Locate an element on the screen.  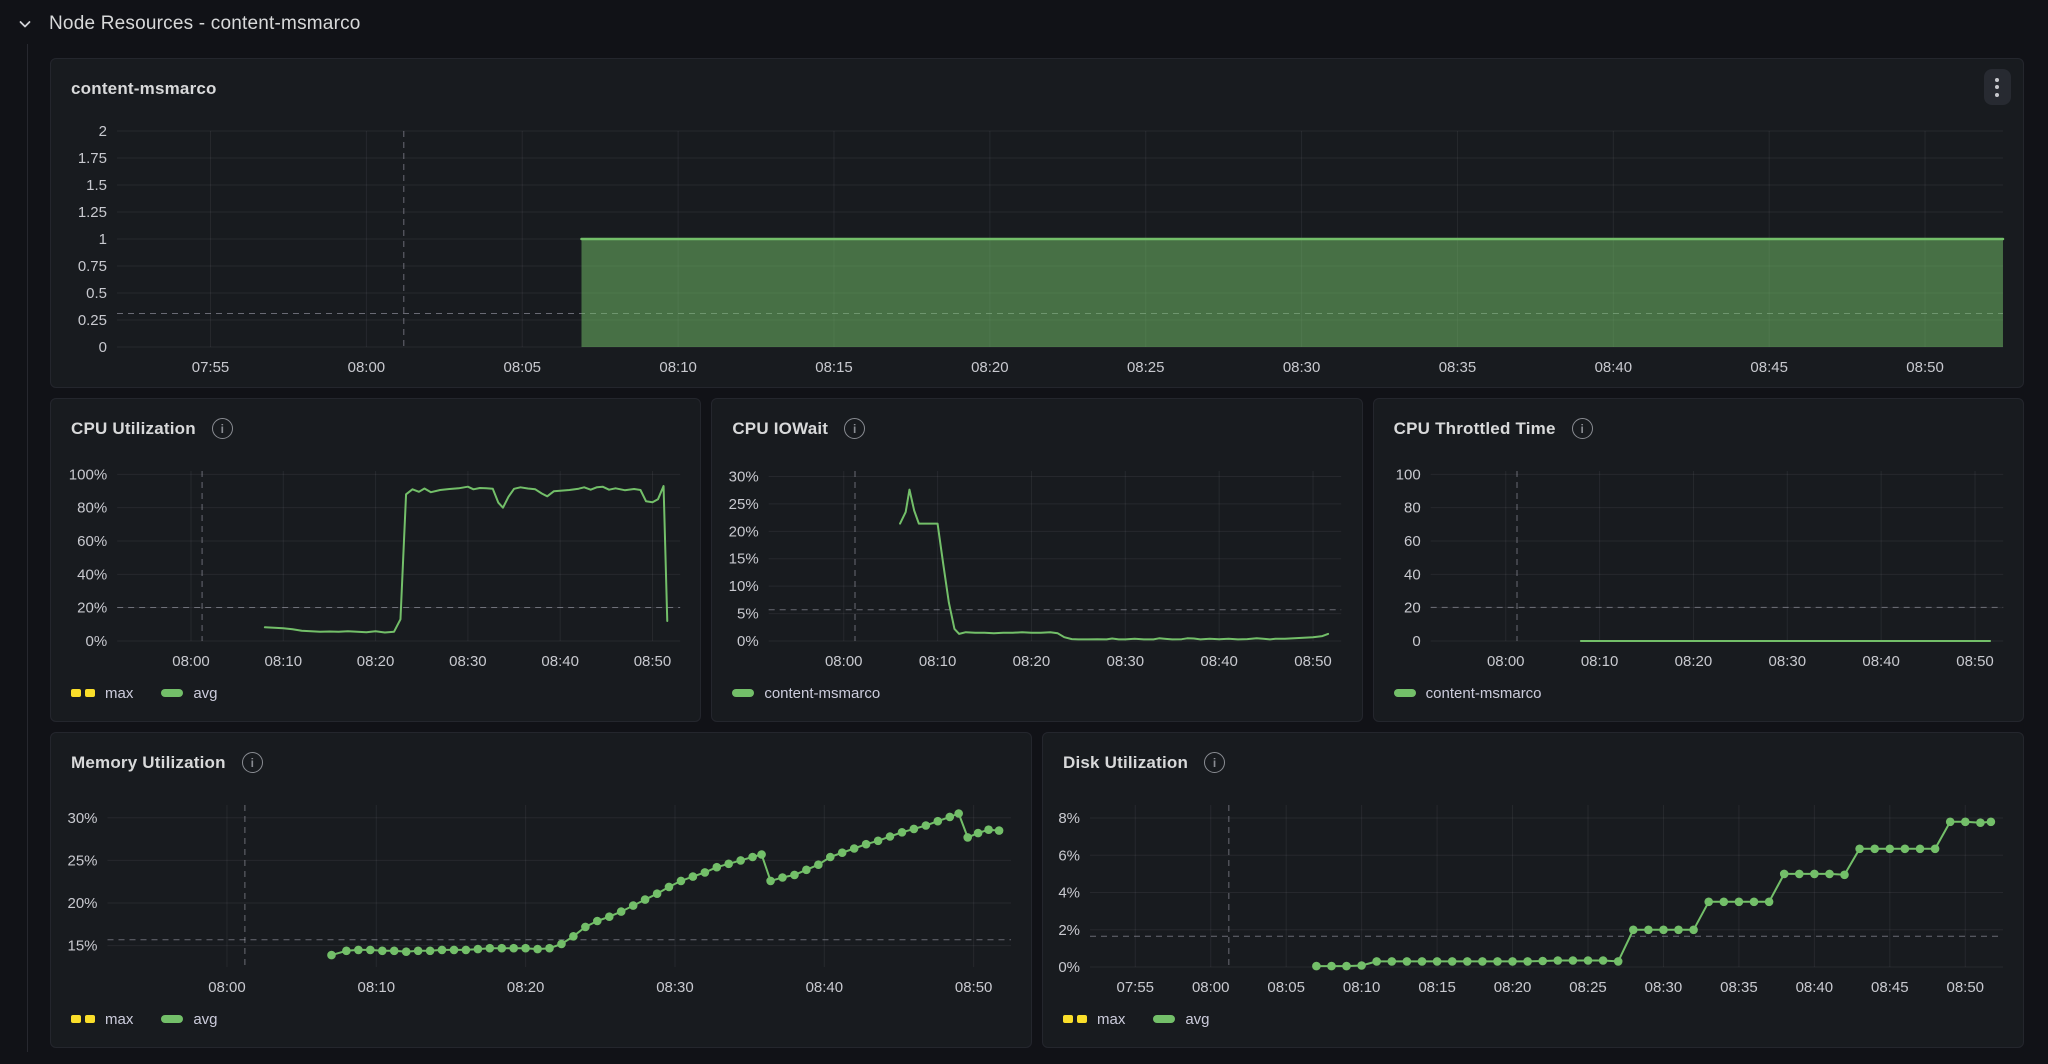
panel-title-cpu-utilization: CPU Utilization is located at coordinates (133, 428).